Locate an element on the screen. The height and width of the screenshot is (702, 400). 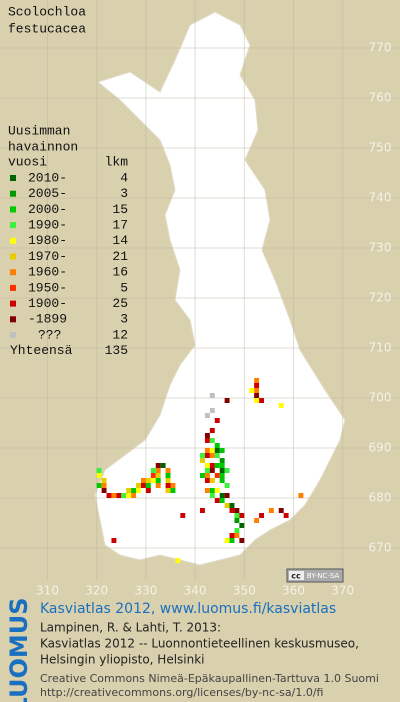
y-tick-label: 710 is located at coordinates (380, 348).